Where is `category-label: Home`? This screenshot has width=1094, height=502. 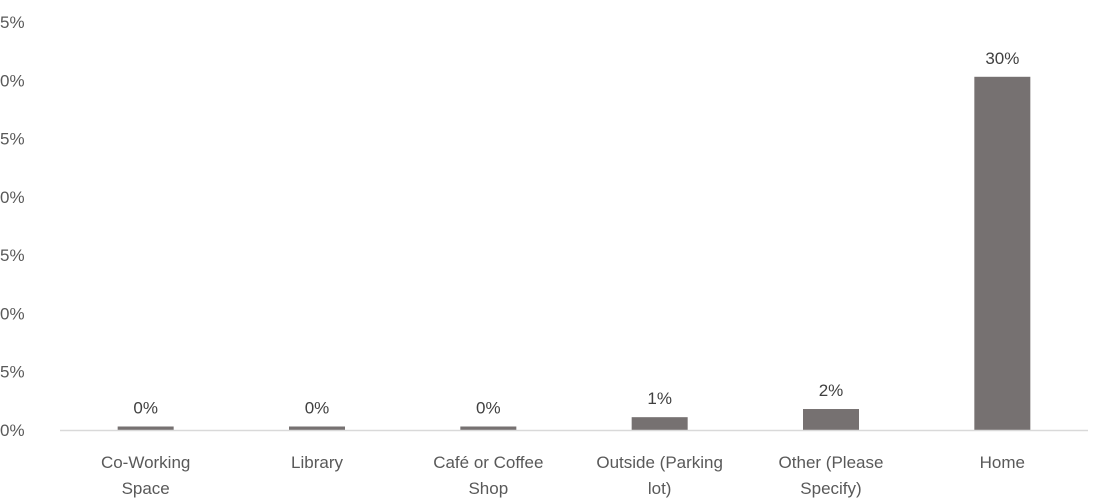 category-label: Home is located at coordinates (1002, 462).